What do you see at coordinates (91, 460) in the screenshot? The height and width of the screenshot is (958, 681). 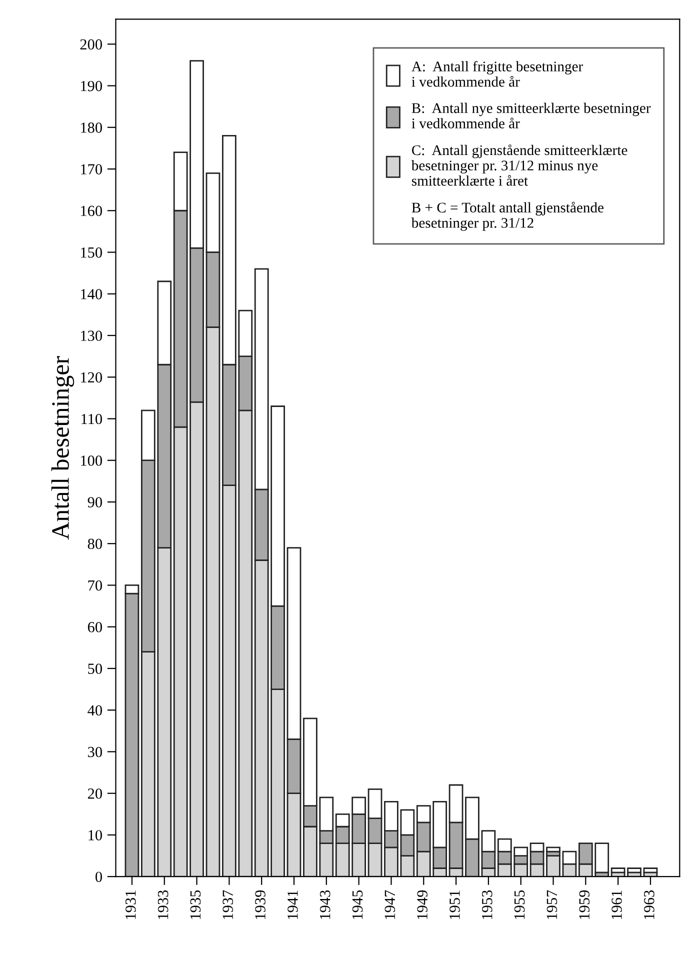 I see `y-tick-label: 100` at bounding box center [91, 460].